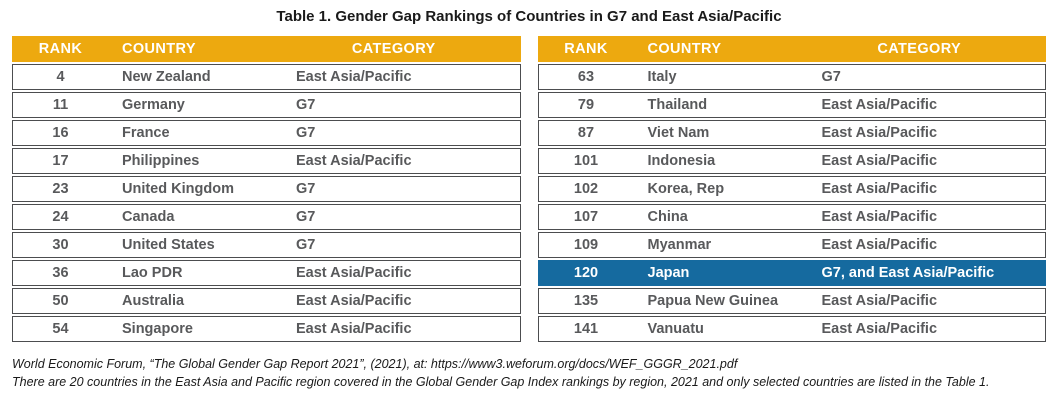 The image size is (1058, 402). Describe the element at coordinates (791, 133) in the screenshot. I see `table-row: 87 Viet Nam East Asia/Pacific` at that location.